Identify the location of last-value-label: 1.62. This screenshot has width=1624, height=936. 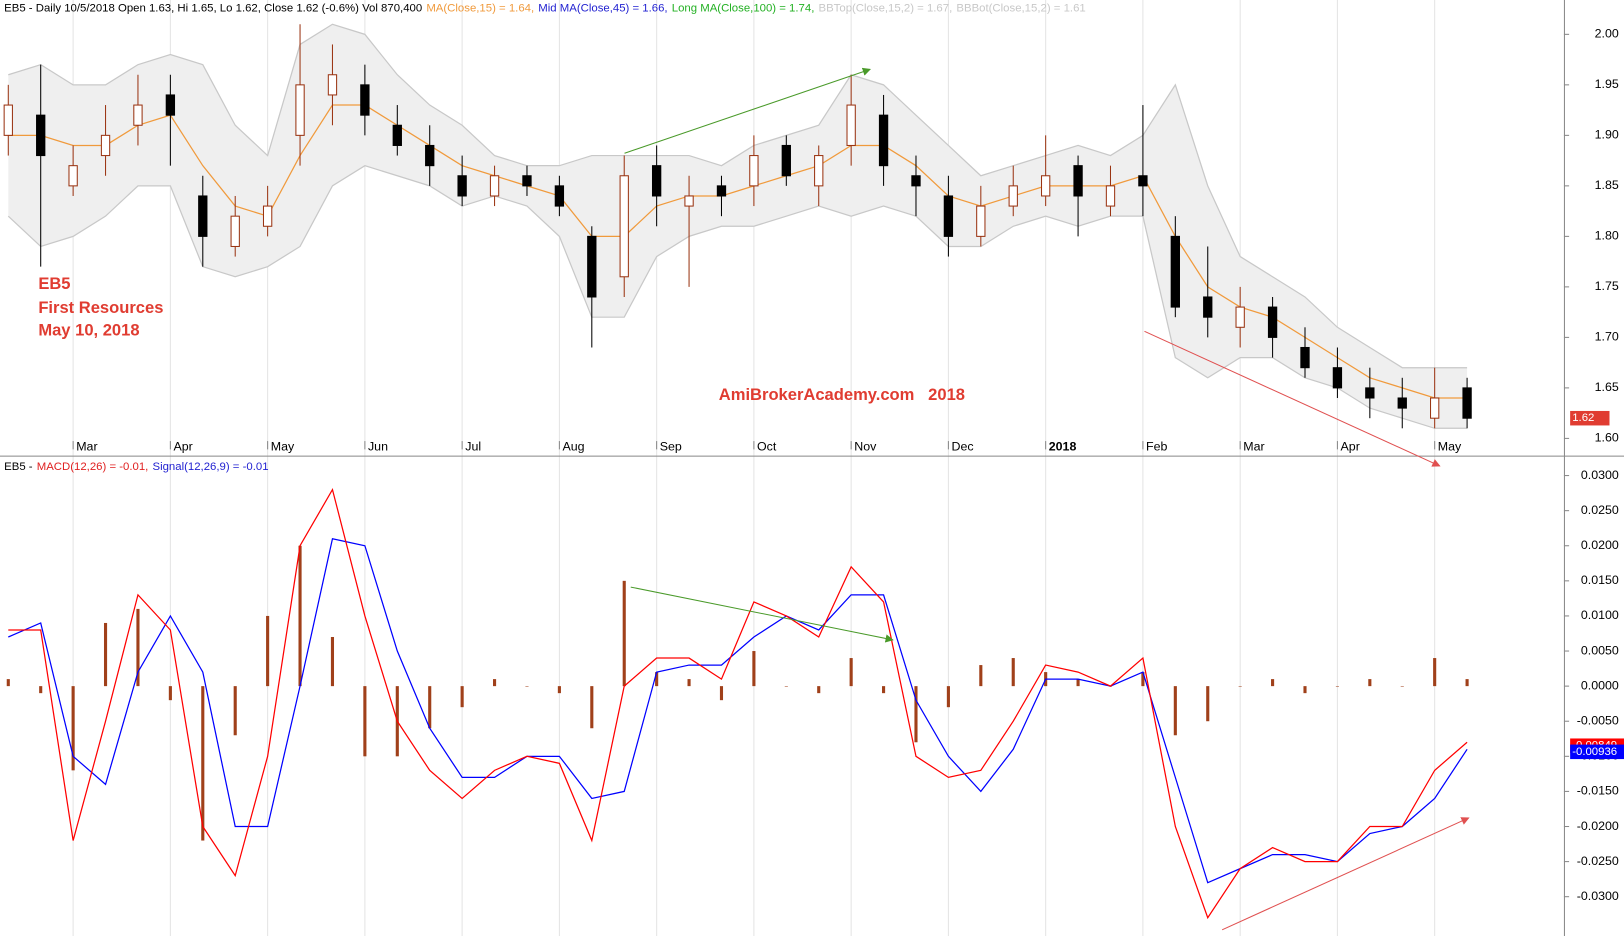
(1583, 418).